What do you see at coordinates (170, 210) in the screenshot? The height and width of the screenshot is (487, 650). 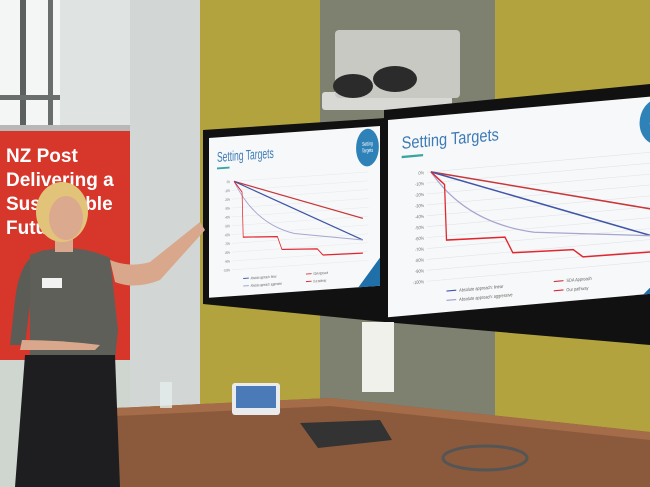 I see `whiteboard-wall` at bounding box center [170, 210].